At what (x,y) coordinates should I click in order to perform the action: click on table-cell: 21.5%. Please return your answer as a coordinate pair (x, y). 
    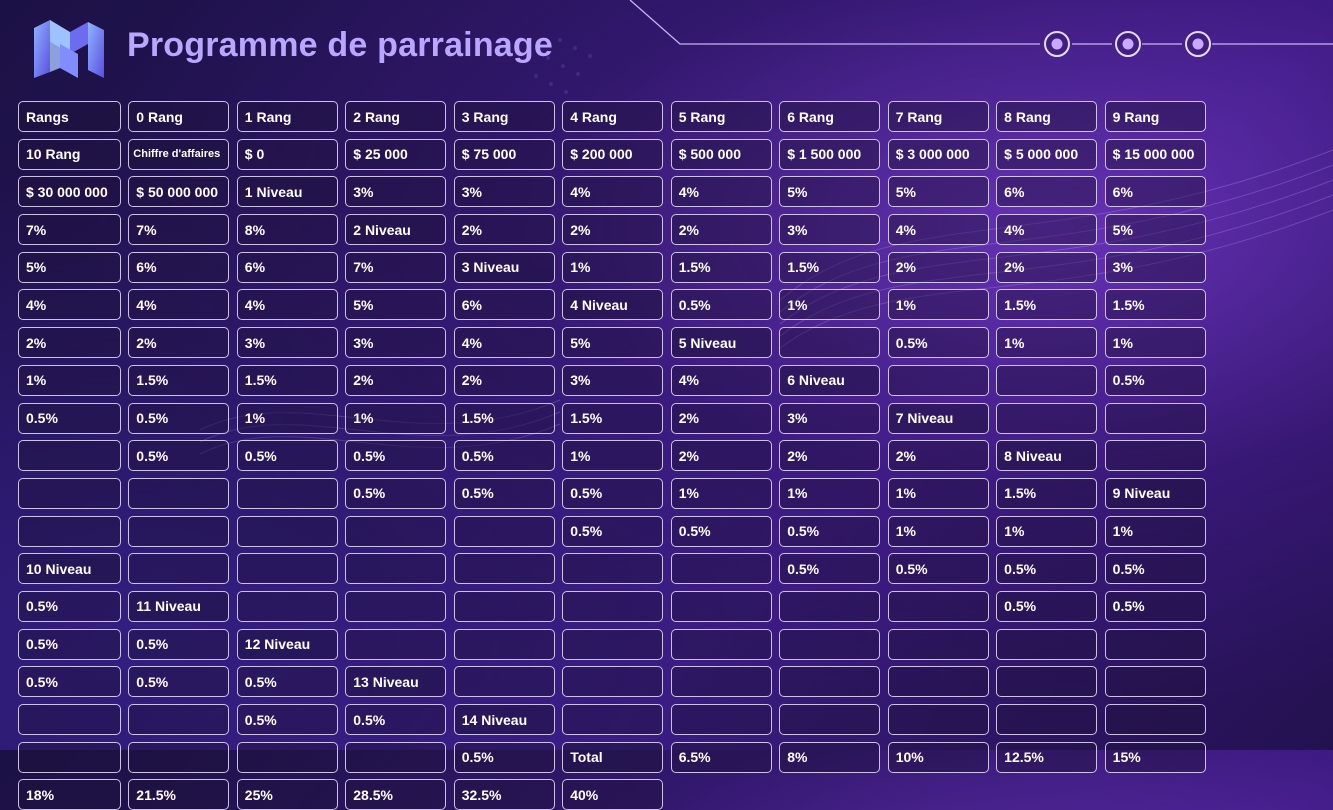
    Looking at the image, I should click on (179, 794).